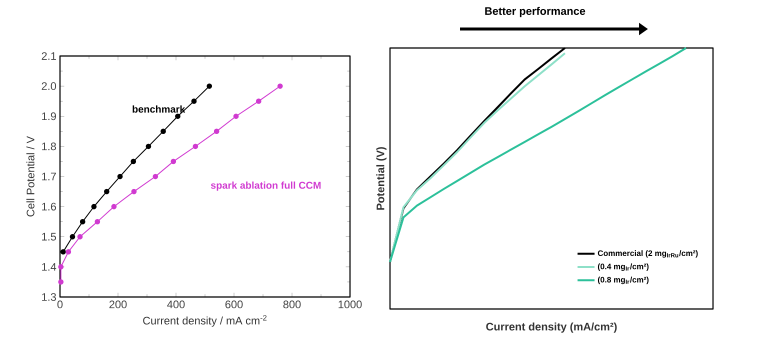 This screenshot has width=780, height=344. What do you see at coordinates (49, 56) in the screenshot?
I see `y-tick-label: 2.1` at bounding box center [49, 56].